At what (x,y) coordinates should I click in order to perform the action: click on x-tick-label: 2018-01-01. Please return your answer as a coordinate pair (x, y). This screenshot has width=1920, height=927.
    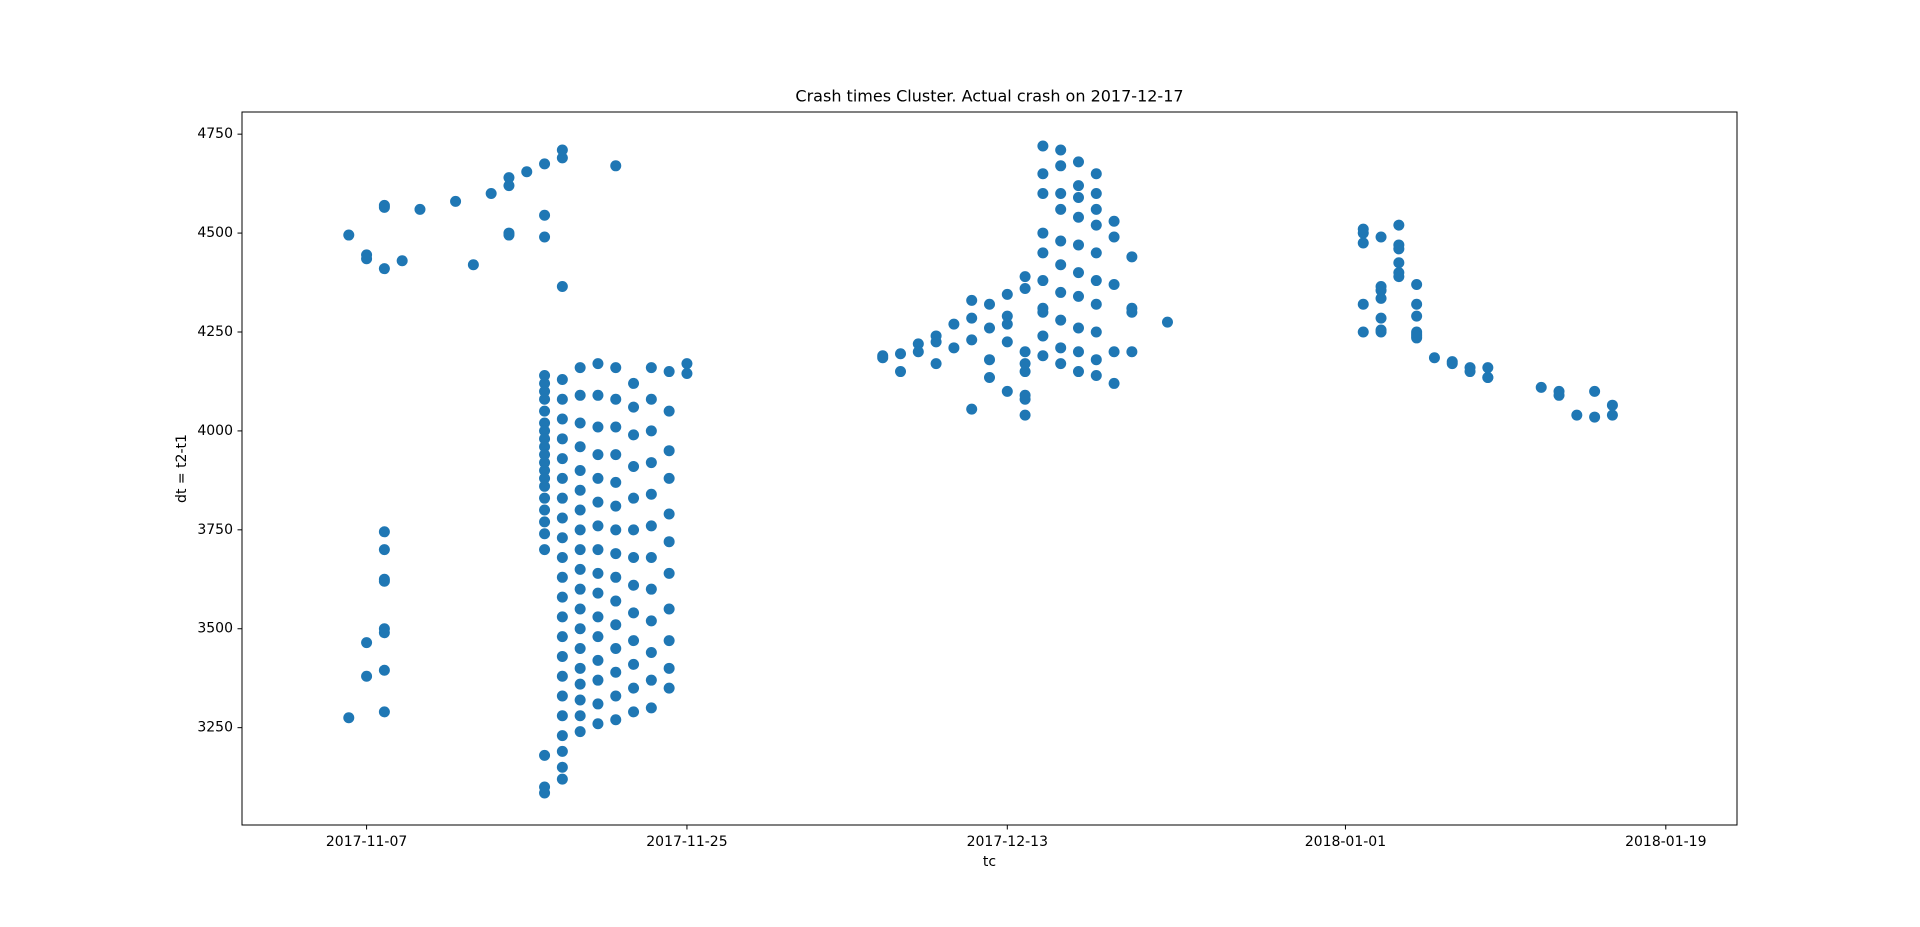
    Looking at the image, I should click on (1345, 842).